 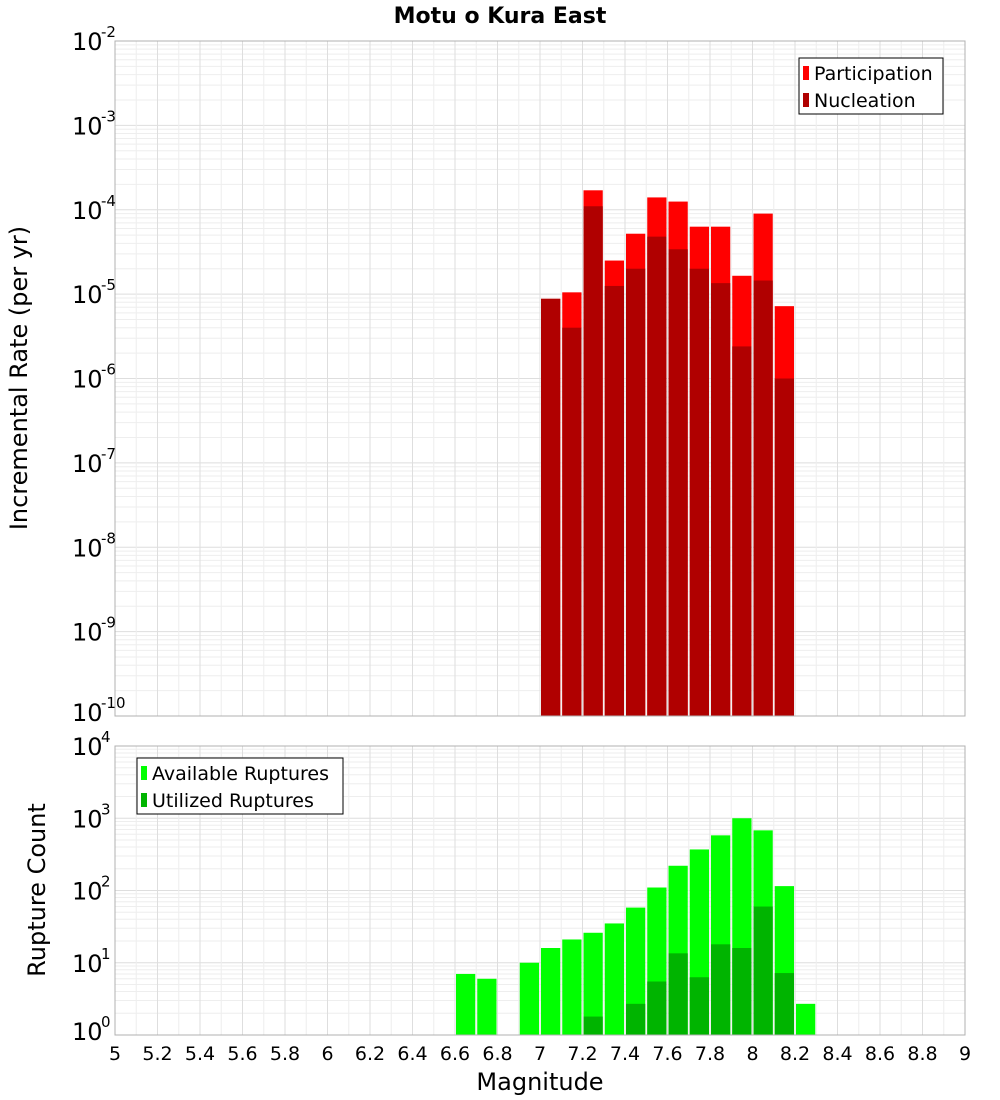 What do you see at coordinates (922, 1054) in the screenshot?
I see `x-tick-label: 8.8` at bounding box center [922, 1054].